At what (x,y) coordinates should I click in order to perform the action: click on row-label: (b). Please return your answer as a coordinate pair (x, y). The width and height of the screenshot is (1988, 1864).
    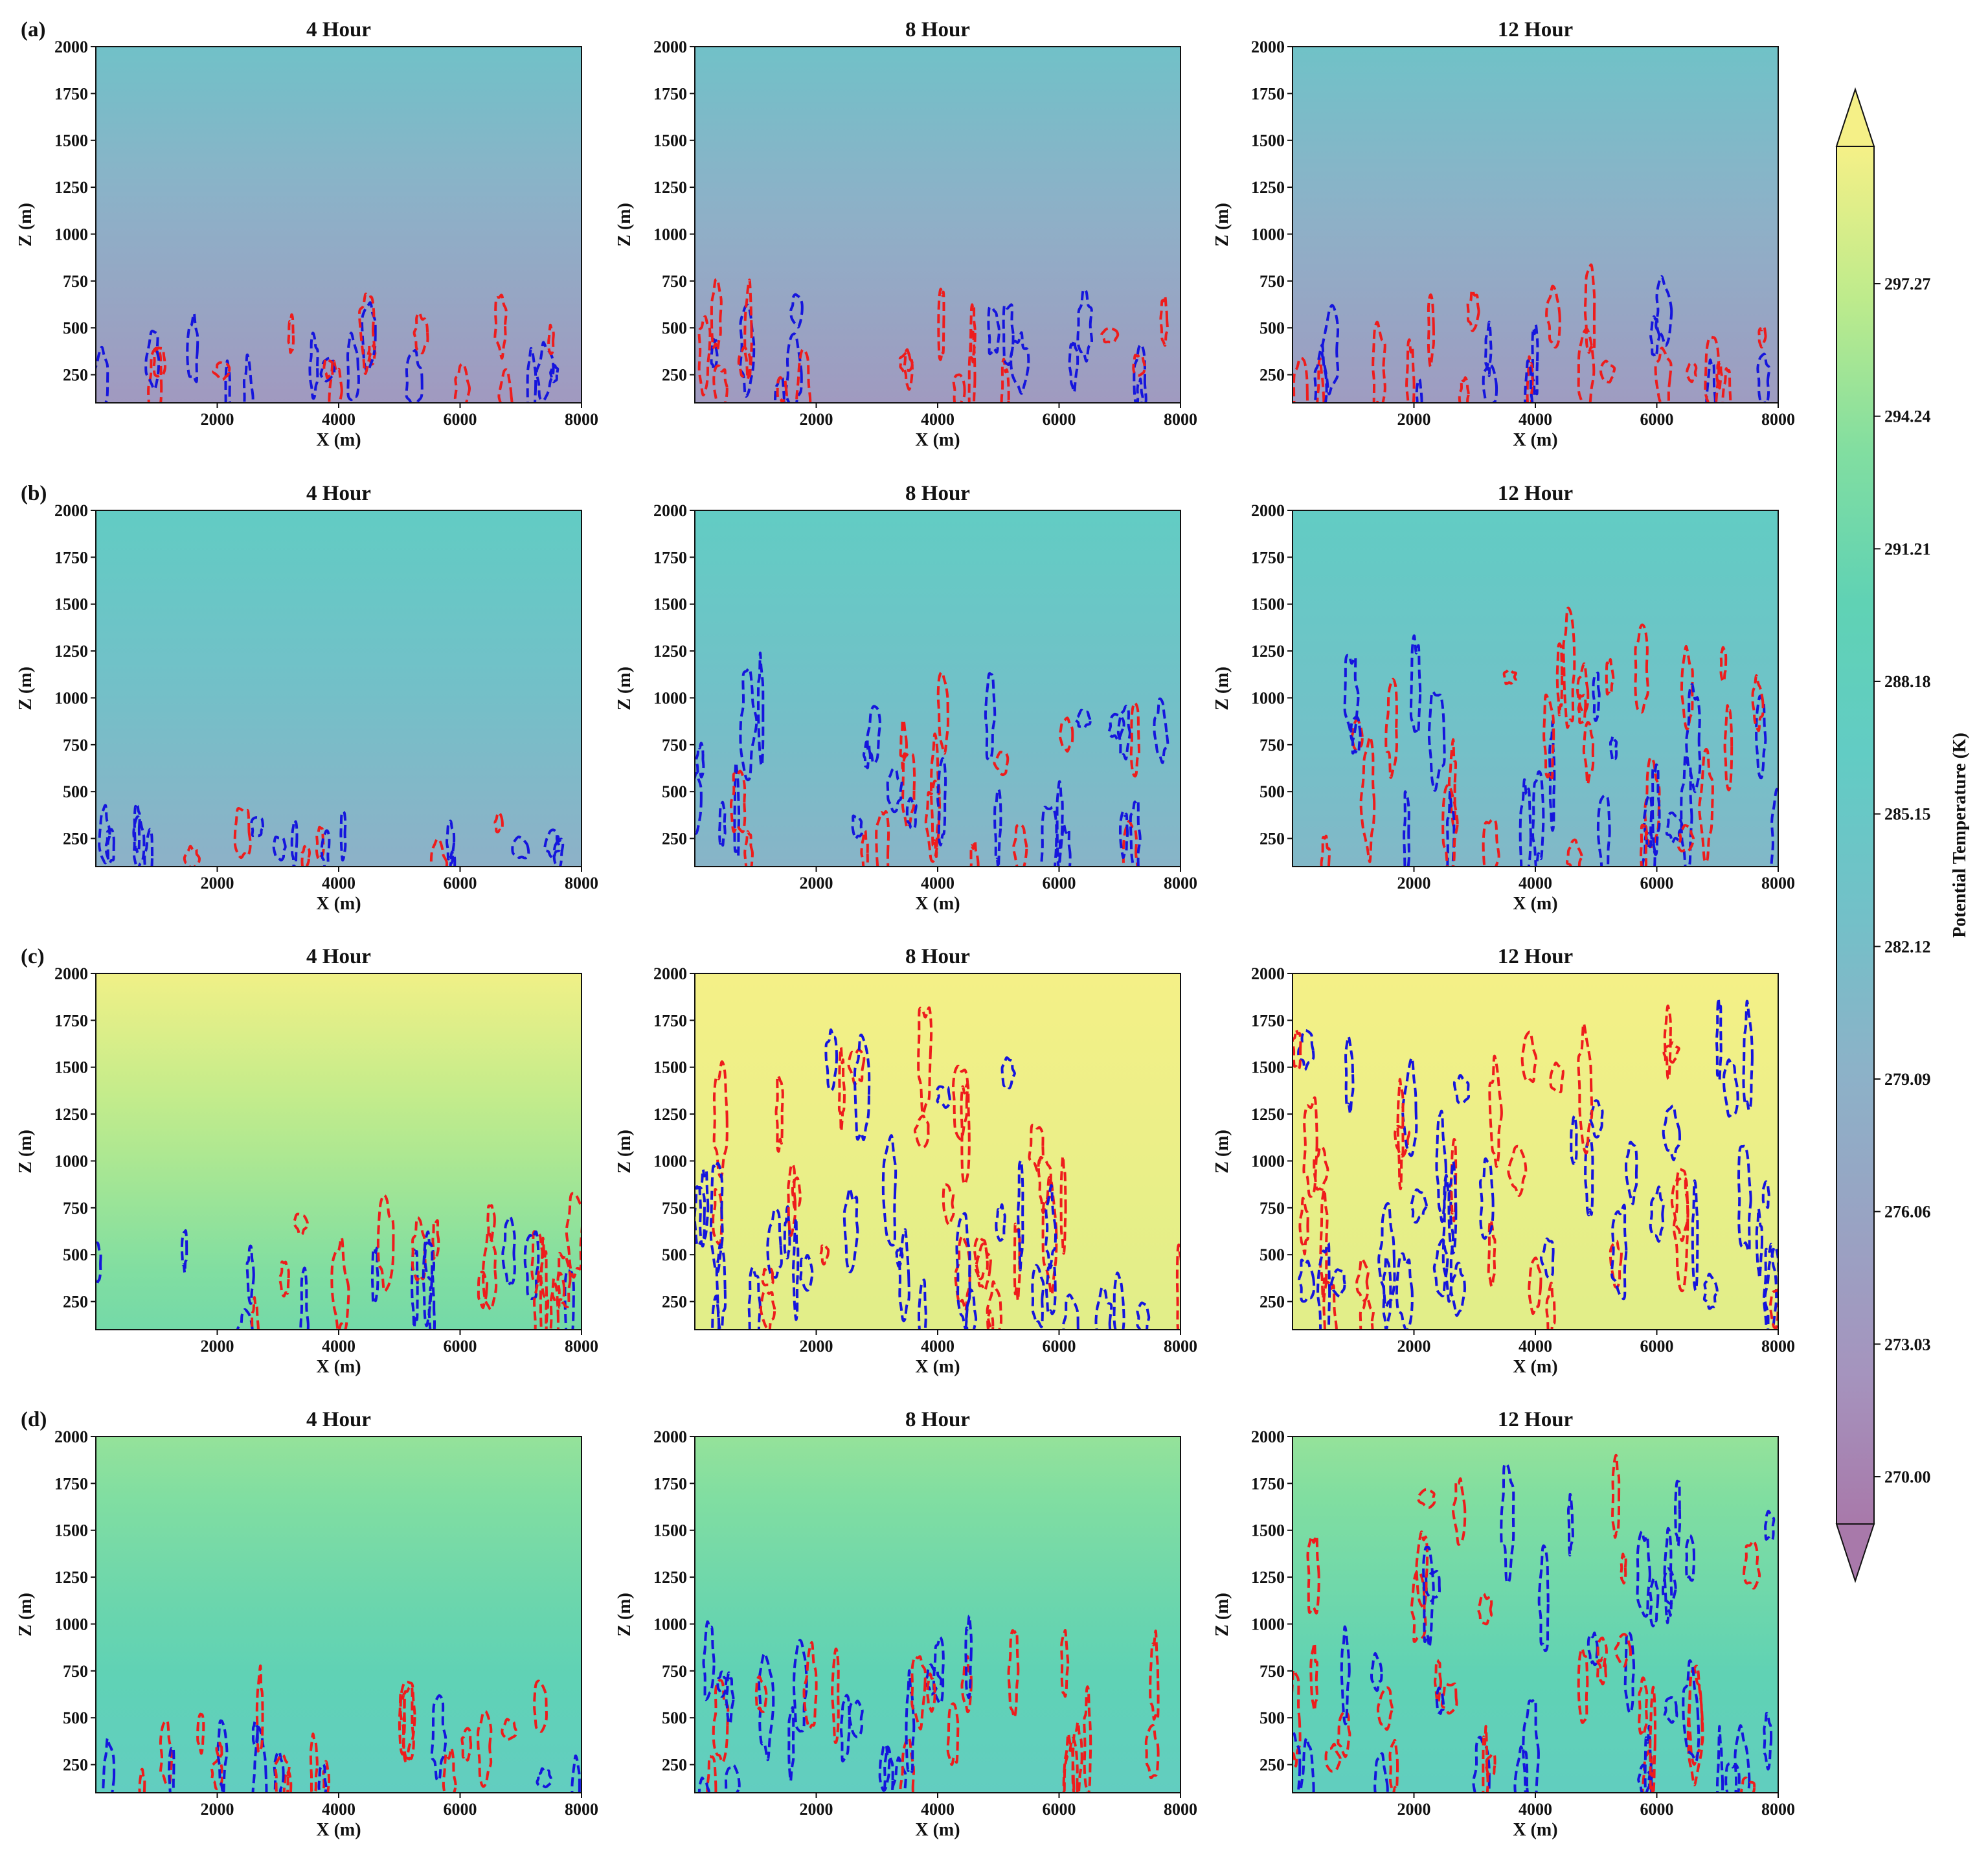
    Looking at the image, I should click on (34, 494).